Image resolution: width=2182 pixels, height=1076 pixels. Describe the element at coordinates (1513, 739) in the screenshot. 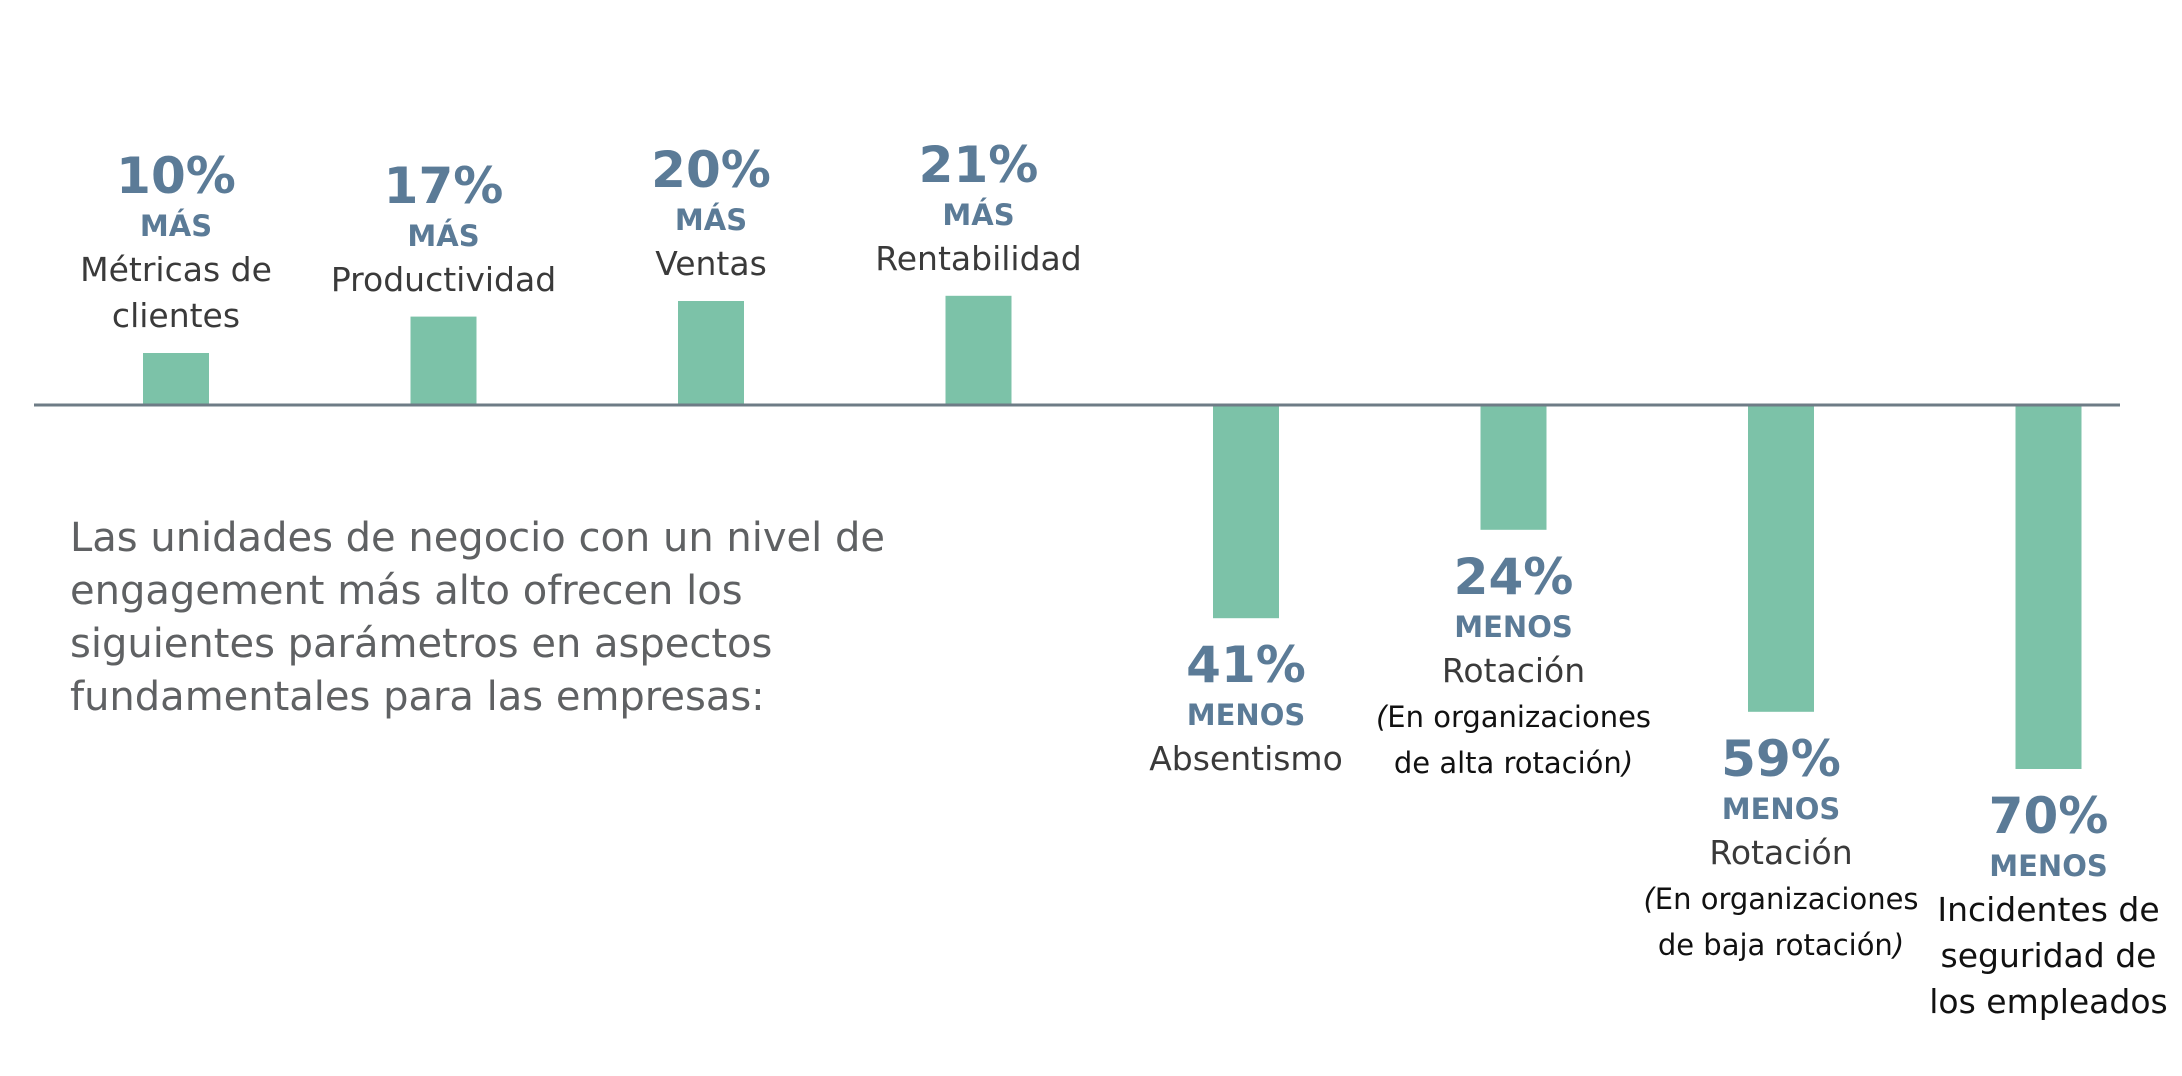

I see `category-note: (En organizaciones de alta rotación)` at that location.